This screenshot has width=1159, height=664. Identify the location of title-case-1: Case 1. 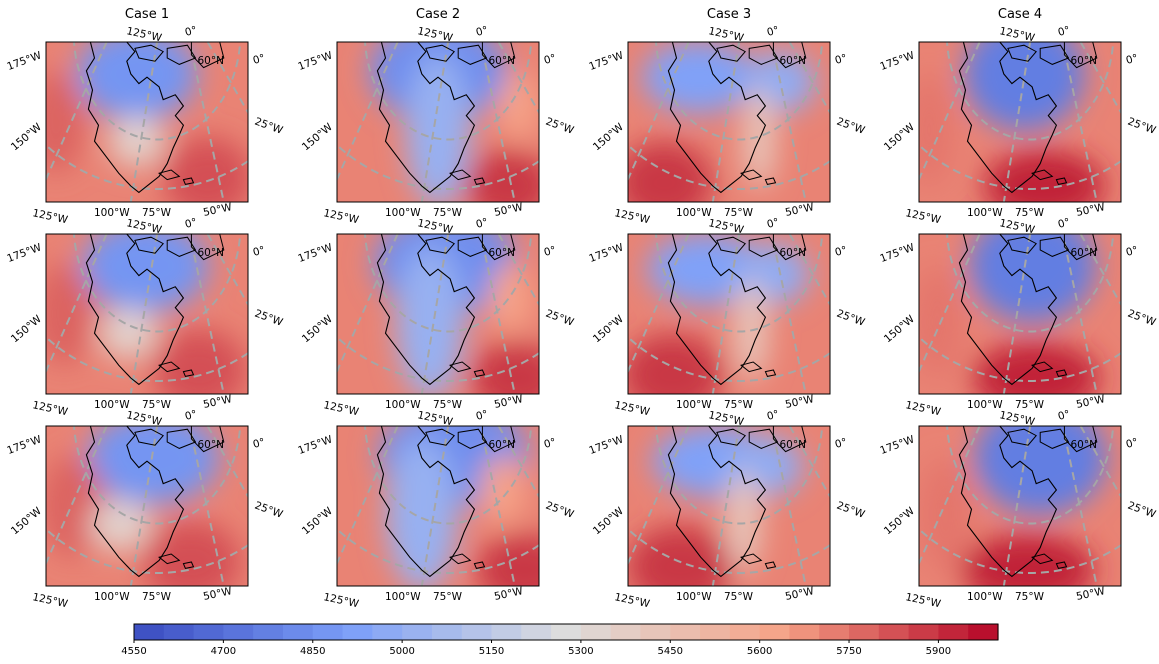
(147, 14).